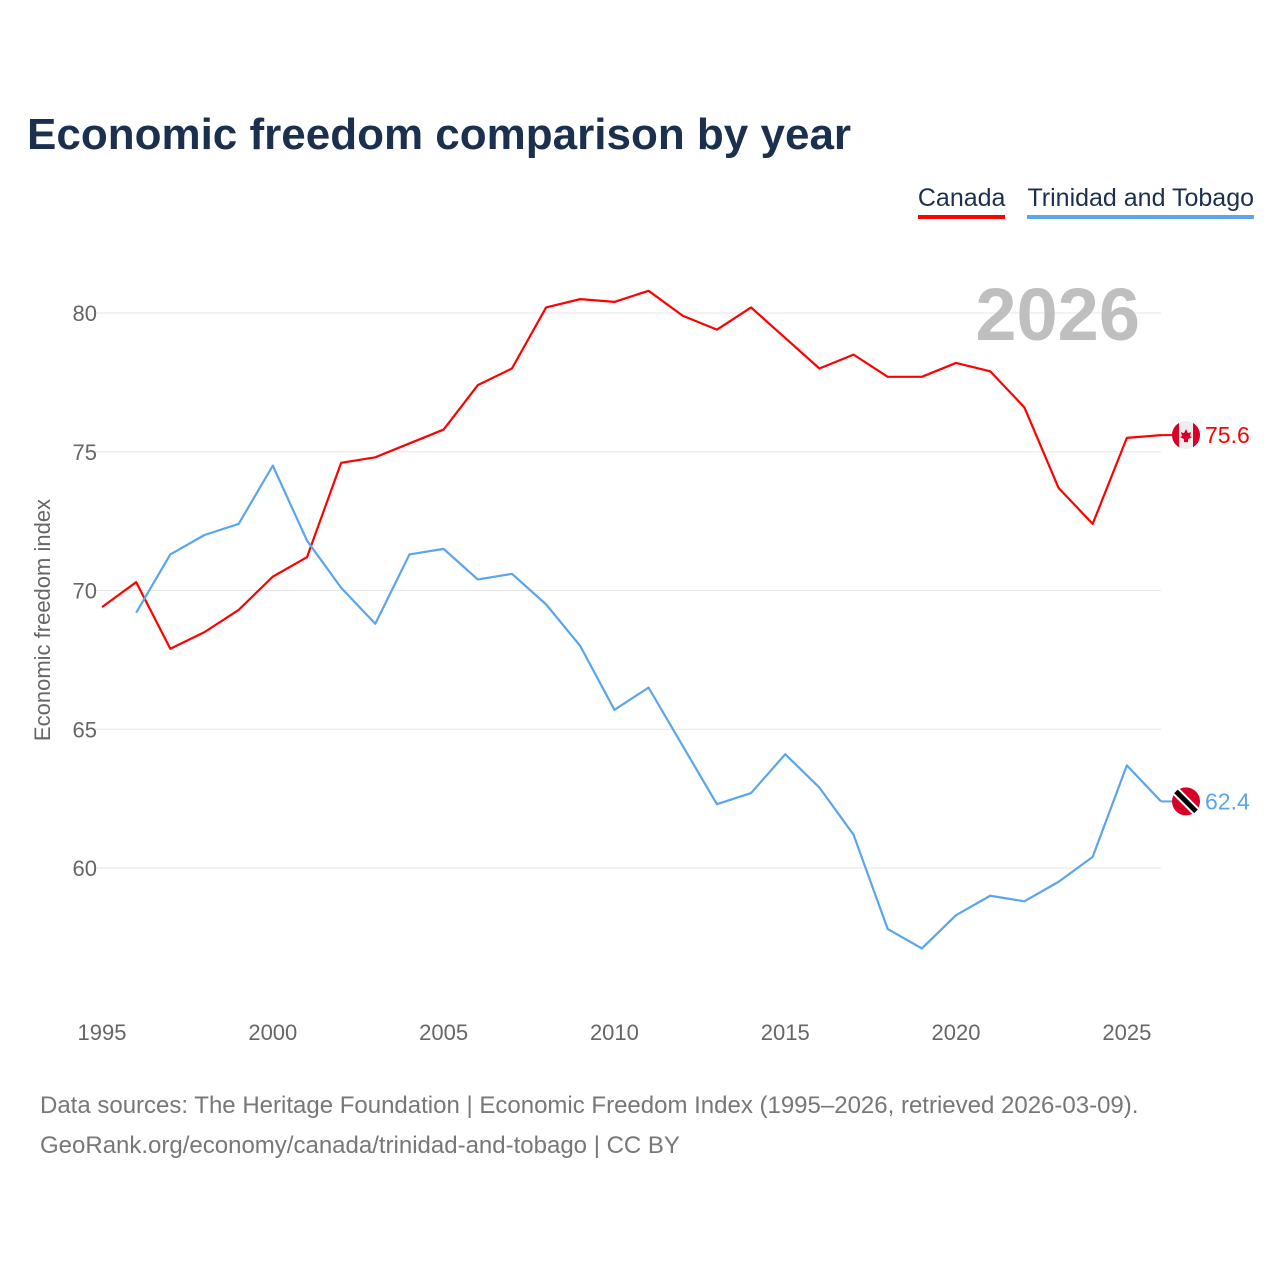  I want to click on y-tick-label: 65, so click(85, 729).